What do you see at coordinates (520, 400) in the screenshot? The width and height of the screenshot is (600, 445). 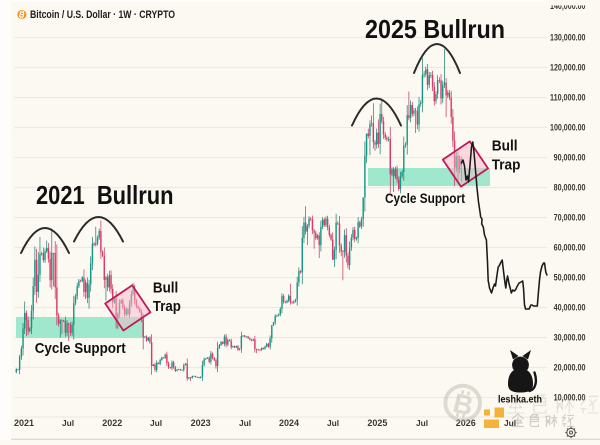 I see `svg-text: leshka.eth` at bounding box center [520, 400].